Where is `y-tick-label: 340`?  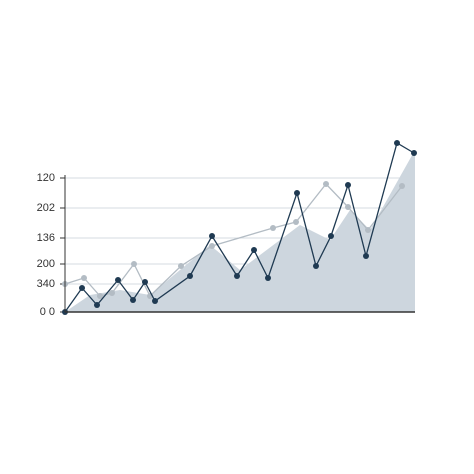
y-tick-label: 340 is located at coordinates (46, 284).